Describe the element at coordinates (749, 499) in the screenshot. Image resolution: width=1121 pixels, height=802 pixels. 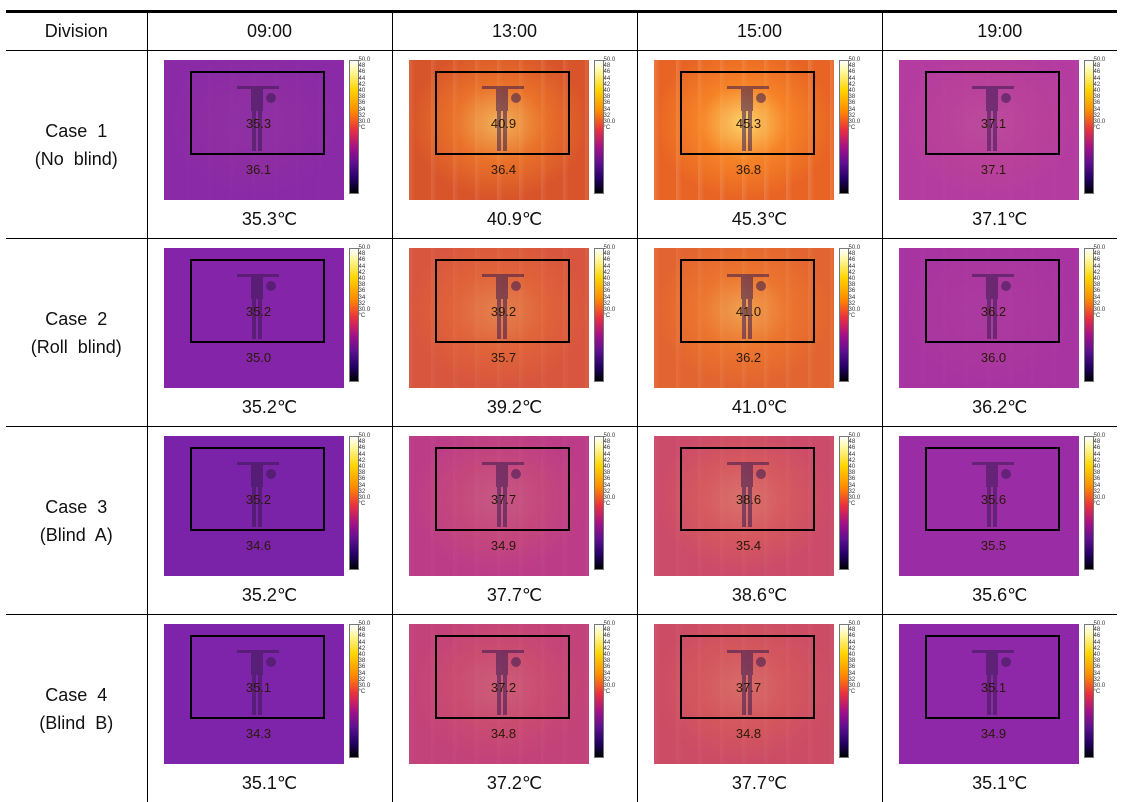
I see `inside-temperature-label: 38.6` at that location.